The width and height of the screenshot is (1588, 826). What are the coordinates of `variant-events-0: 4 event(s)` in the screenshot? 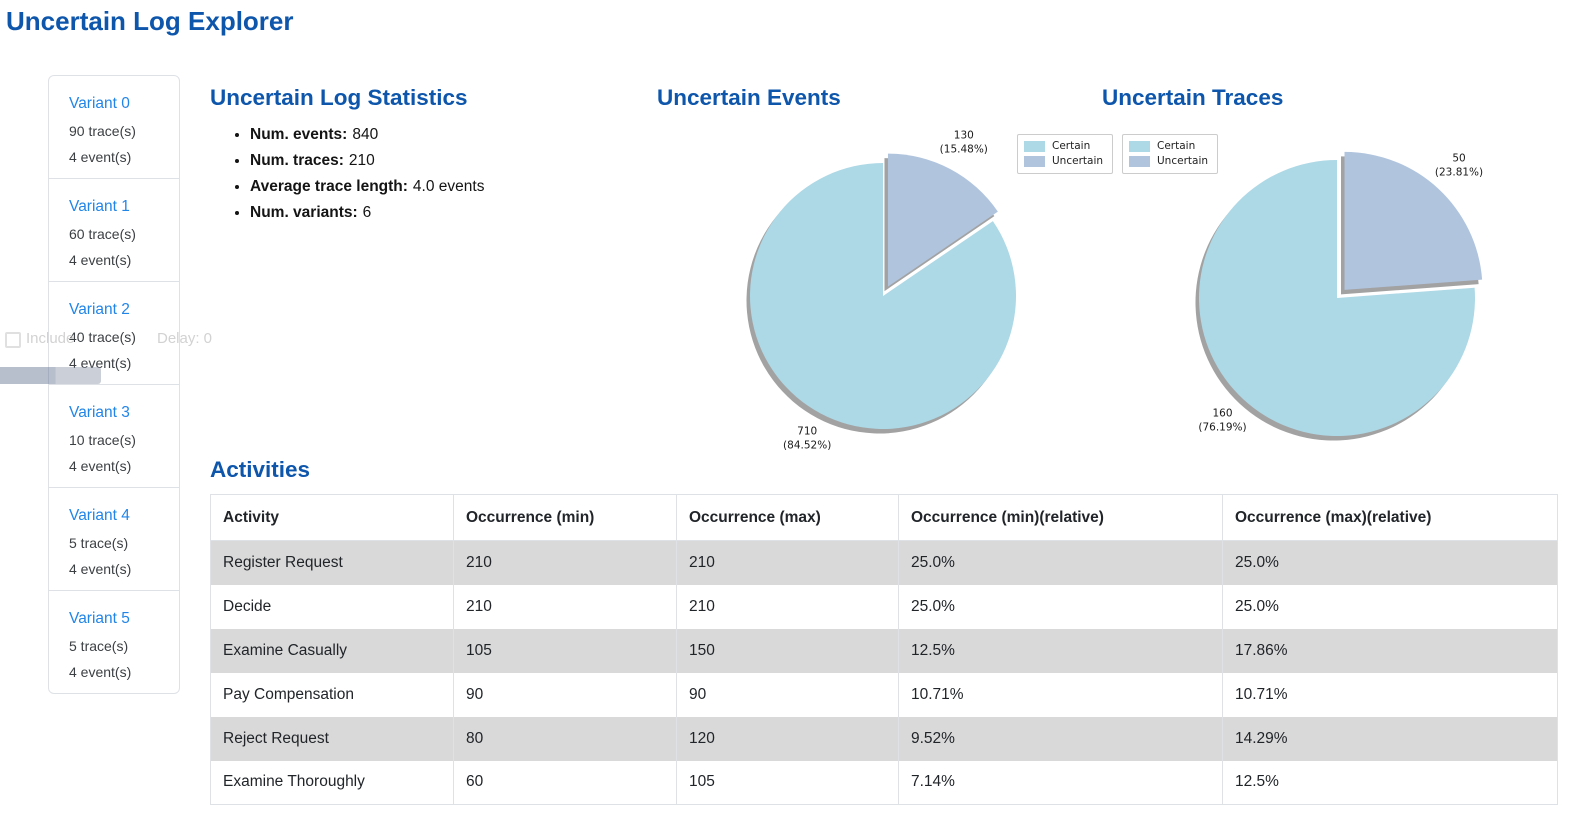 It's located at (100, 157).